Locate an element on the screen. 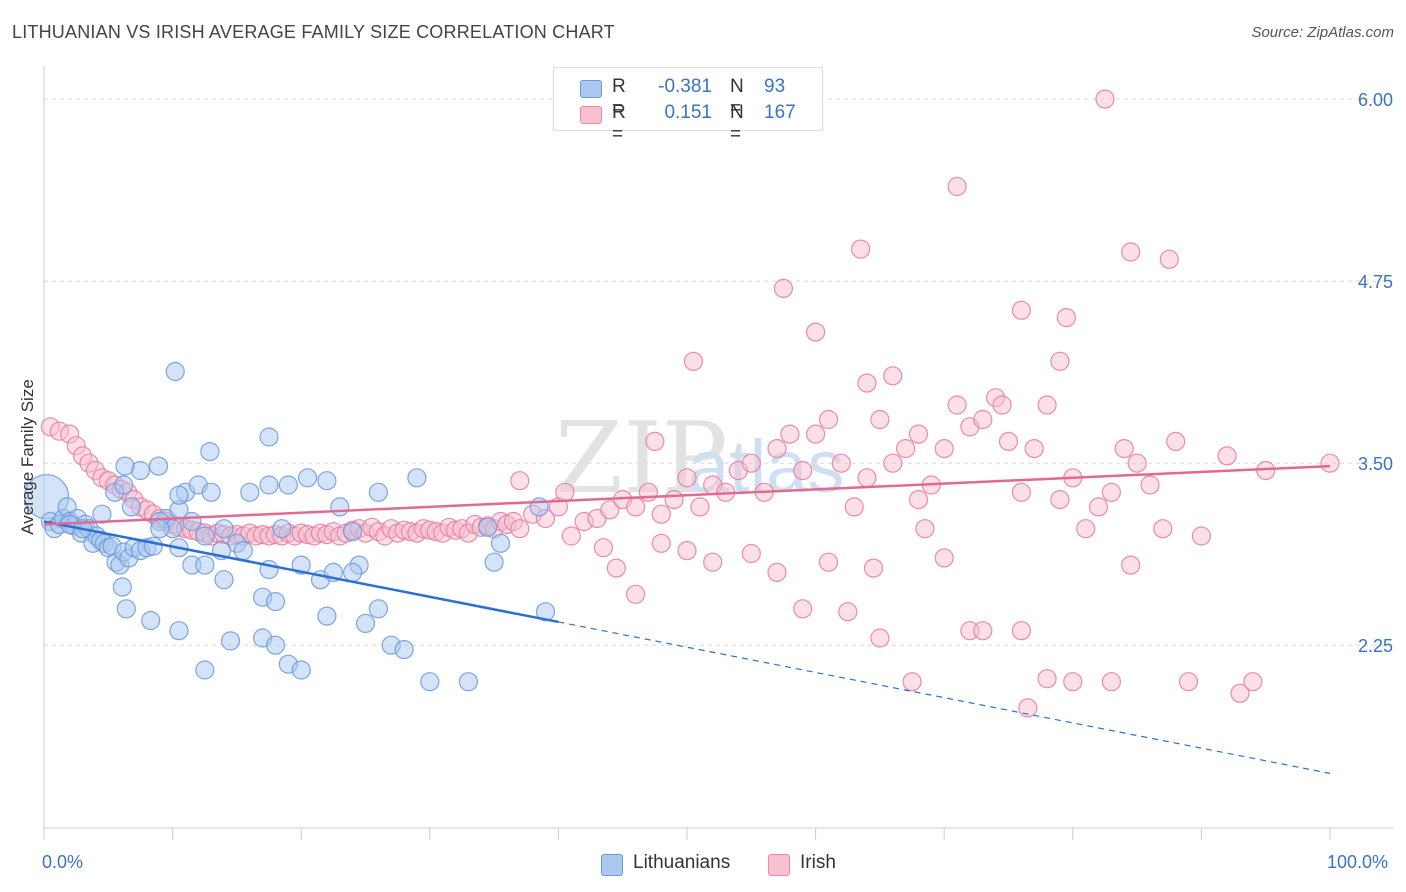 This screenshot has width=1406, height=892. series-legend-label: Irish is located at coordinates (818, 862).